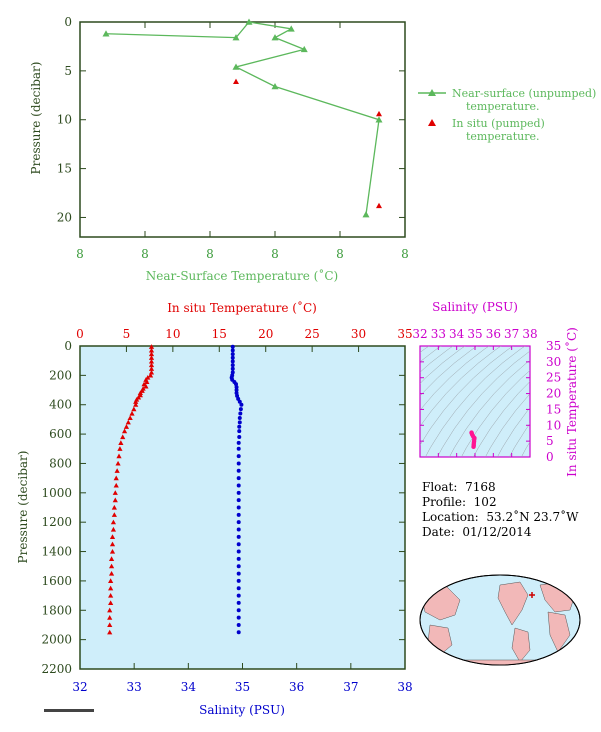  Describe the element at coordinates (438, 334) in the screenshot. I see `ts-salinity-tick-label: 33` at that location.